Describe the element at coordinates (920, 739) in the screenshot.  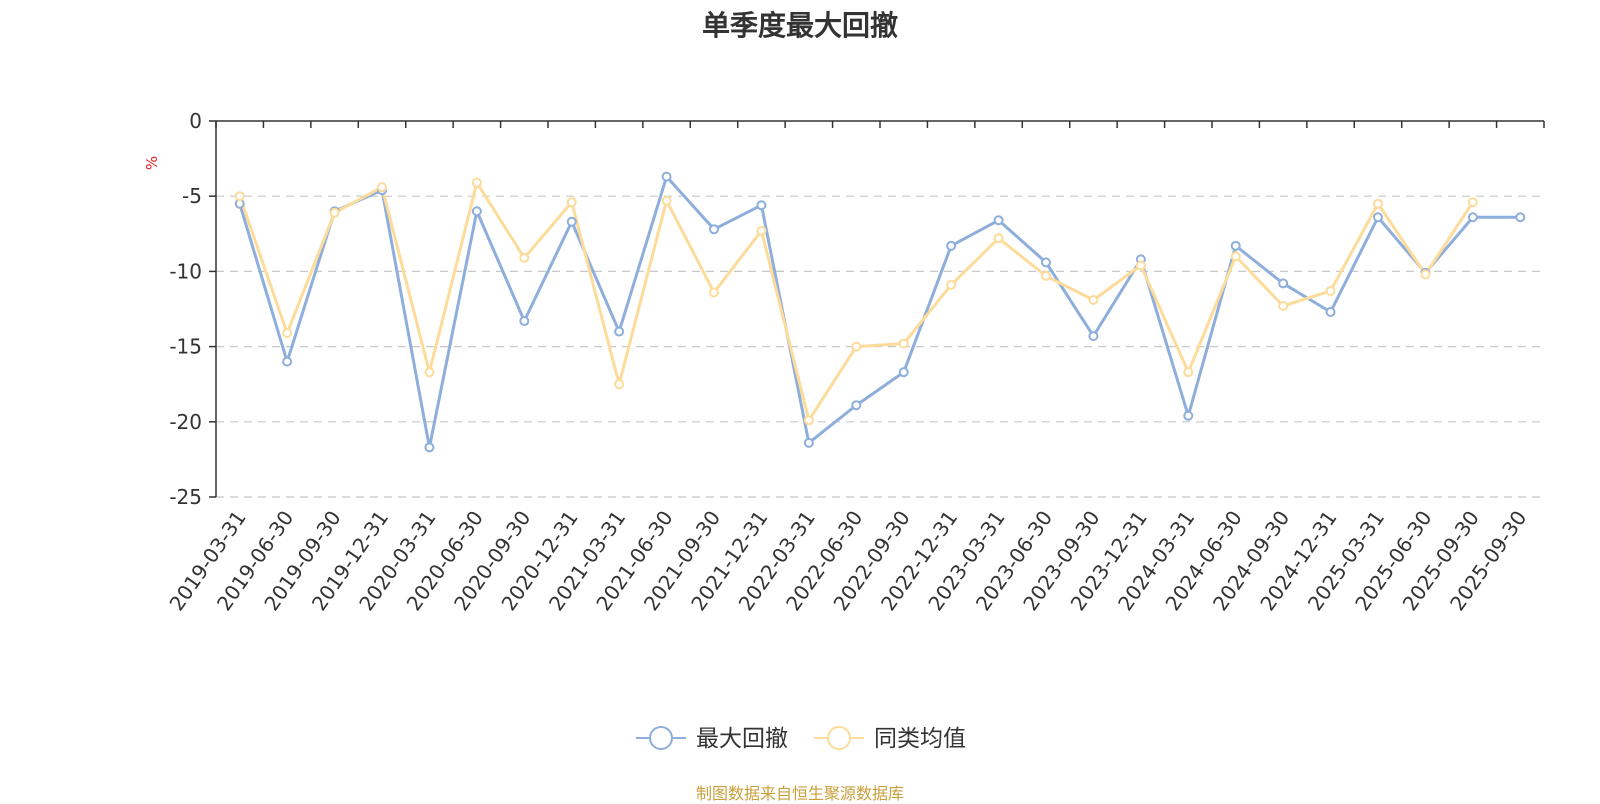
I see `legend-label: 同类均值` at that location.